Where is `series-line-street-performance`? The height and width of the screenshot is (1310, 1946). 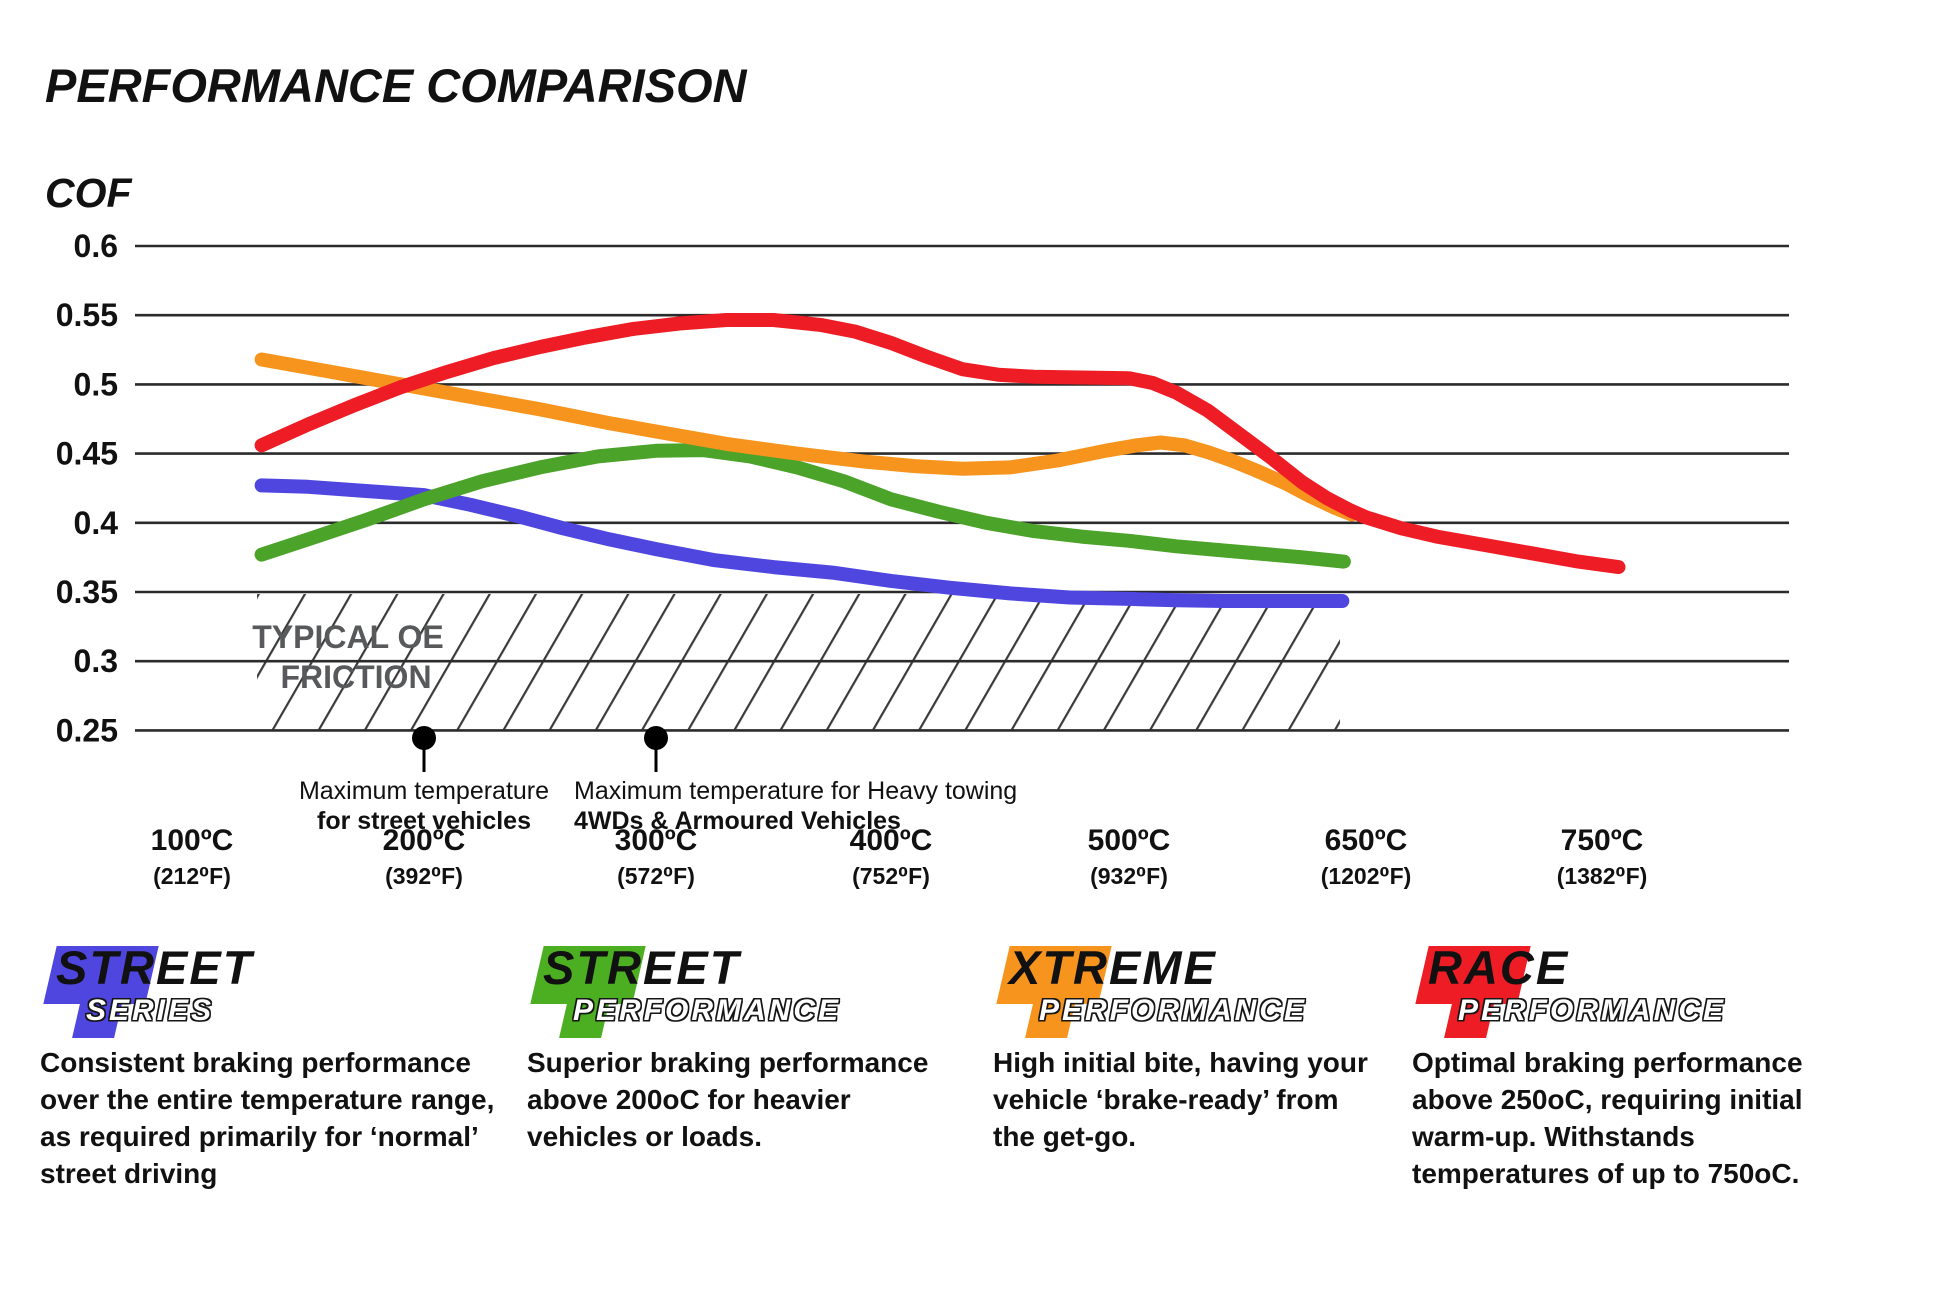
series-line-street-performance is located at coordinates (802, 506).